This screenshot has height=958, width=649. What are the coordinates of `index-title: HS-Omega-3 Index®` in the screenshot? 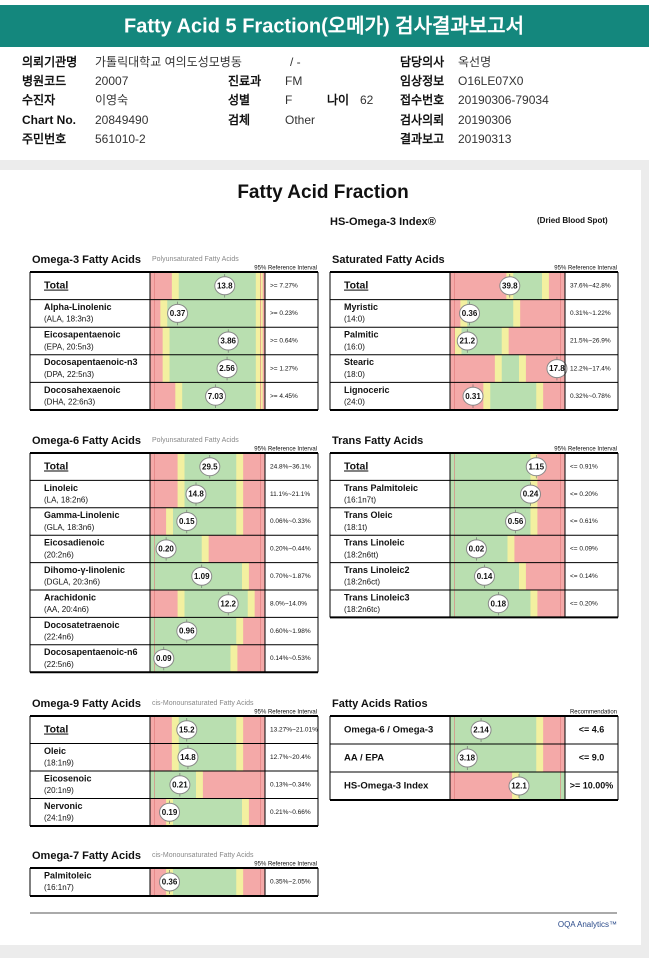 It's located at (383, 222).